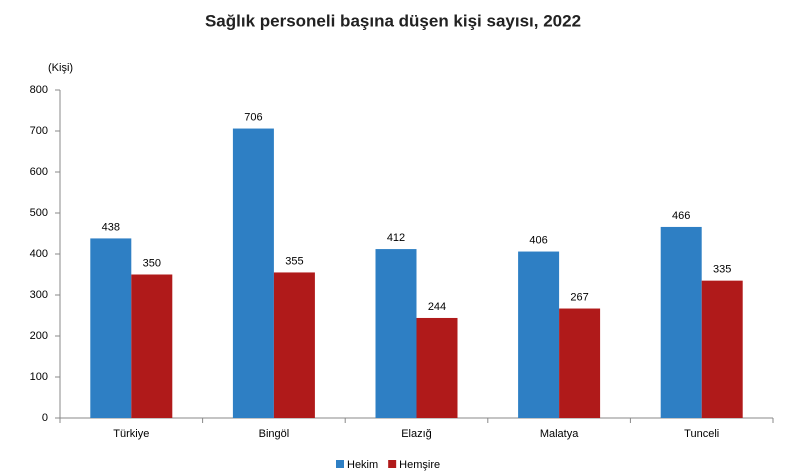  What do you see at coordinates (39, 254) in the screenshot?
I see `y-tick-label: 400` at bounding box center [39, 254].